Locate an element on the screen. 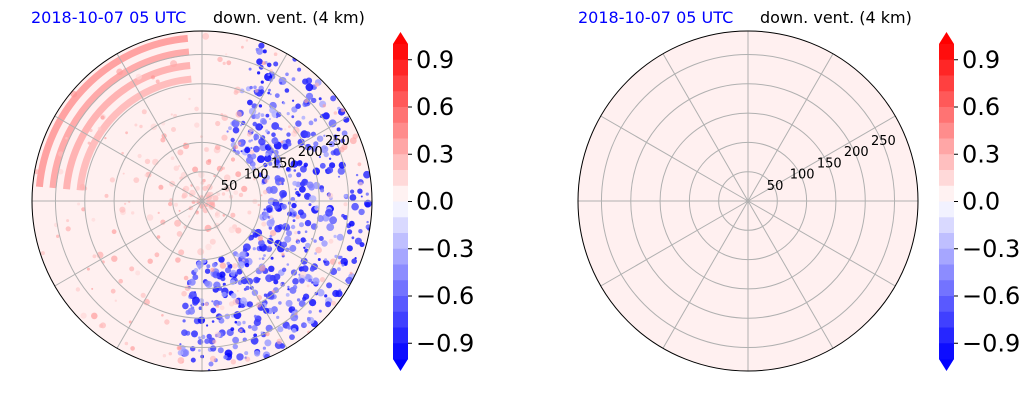  field-arc is located at coordinates (112, 111).